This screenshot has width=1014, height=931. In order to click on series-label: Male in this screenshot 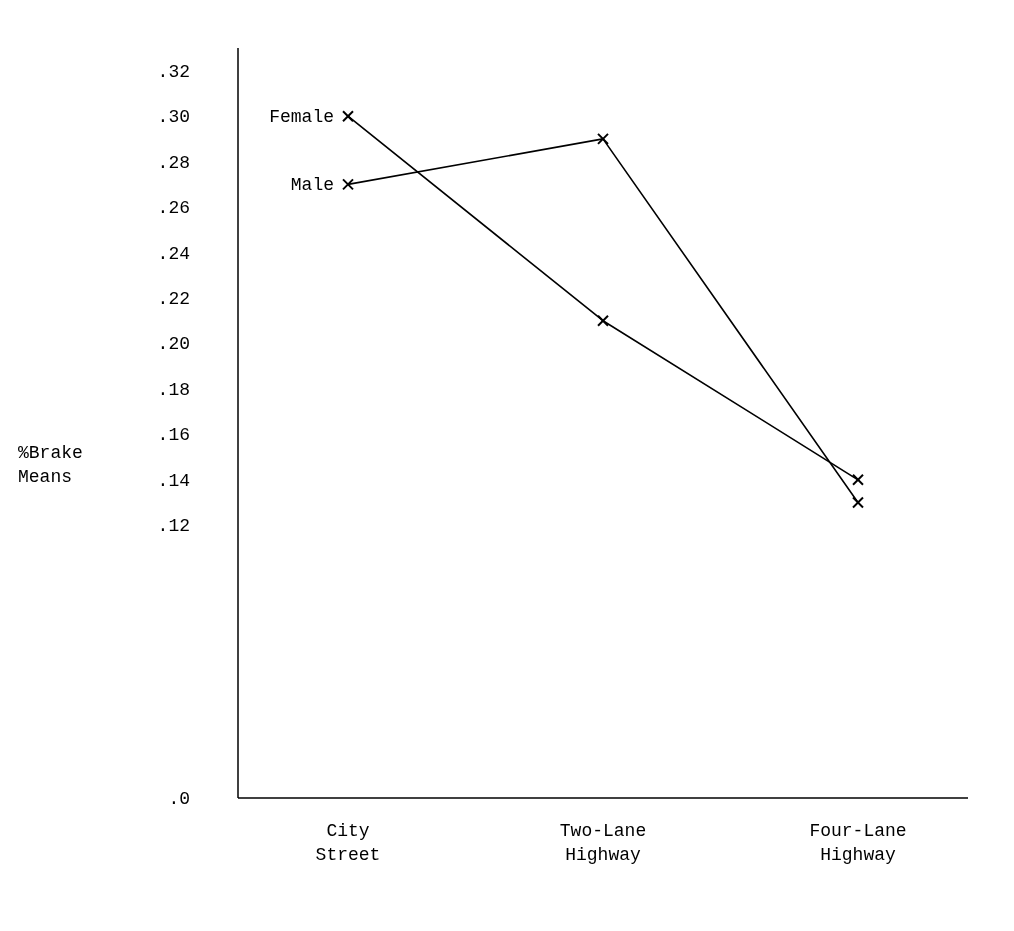, I will do `click(312, 185)`.